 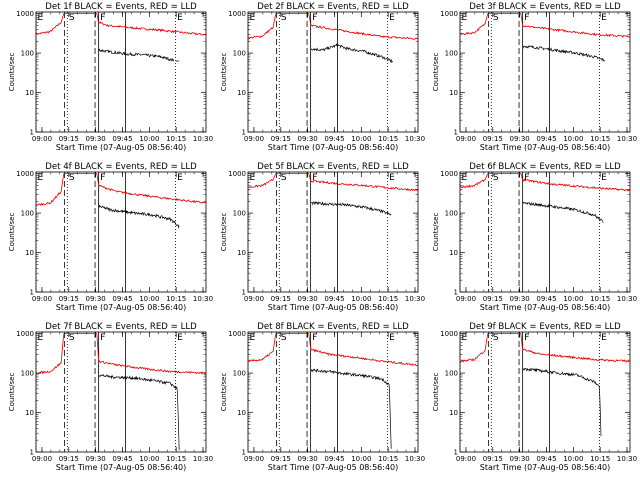 What do you see at coordinates (545, 7) in the screenshot?
I see `panel-title: Det 3f BLACK = Events, RED = LLD` at bounding box center [545, 7].